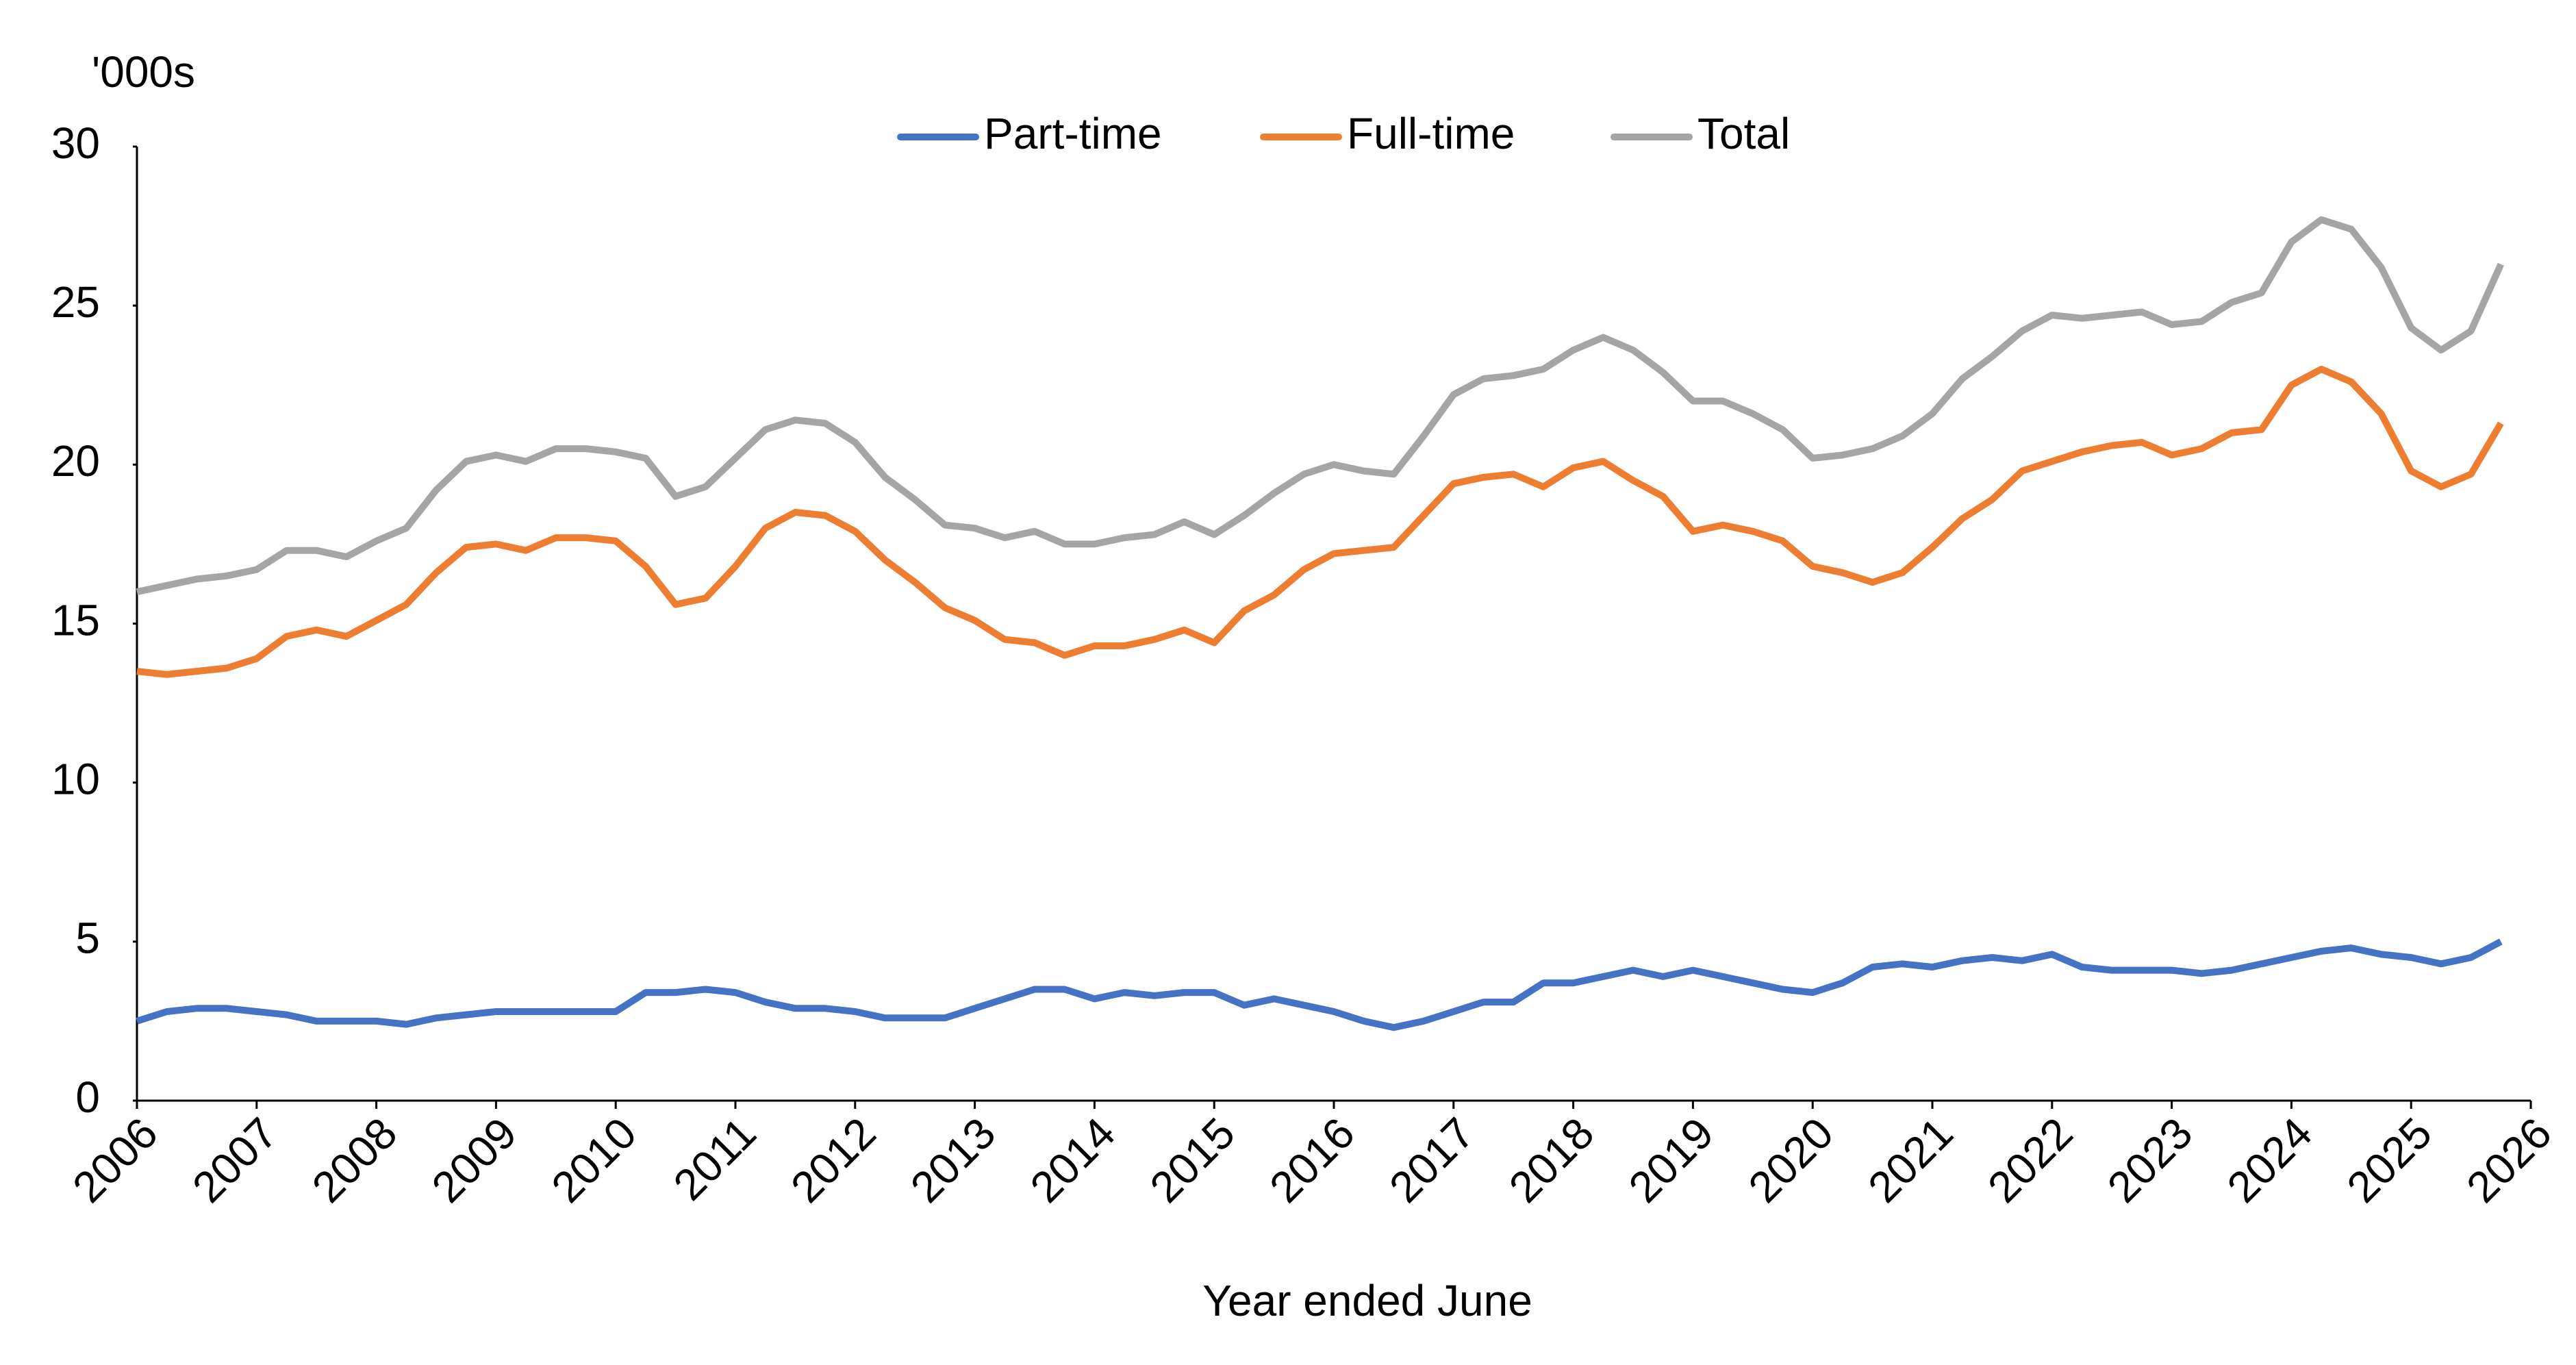 This screenshot has height=1365, width=2576. Describe the element at coordinates (833, 1160) in the screenshot. I see `x-tick-label: 2012` at that location.